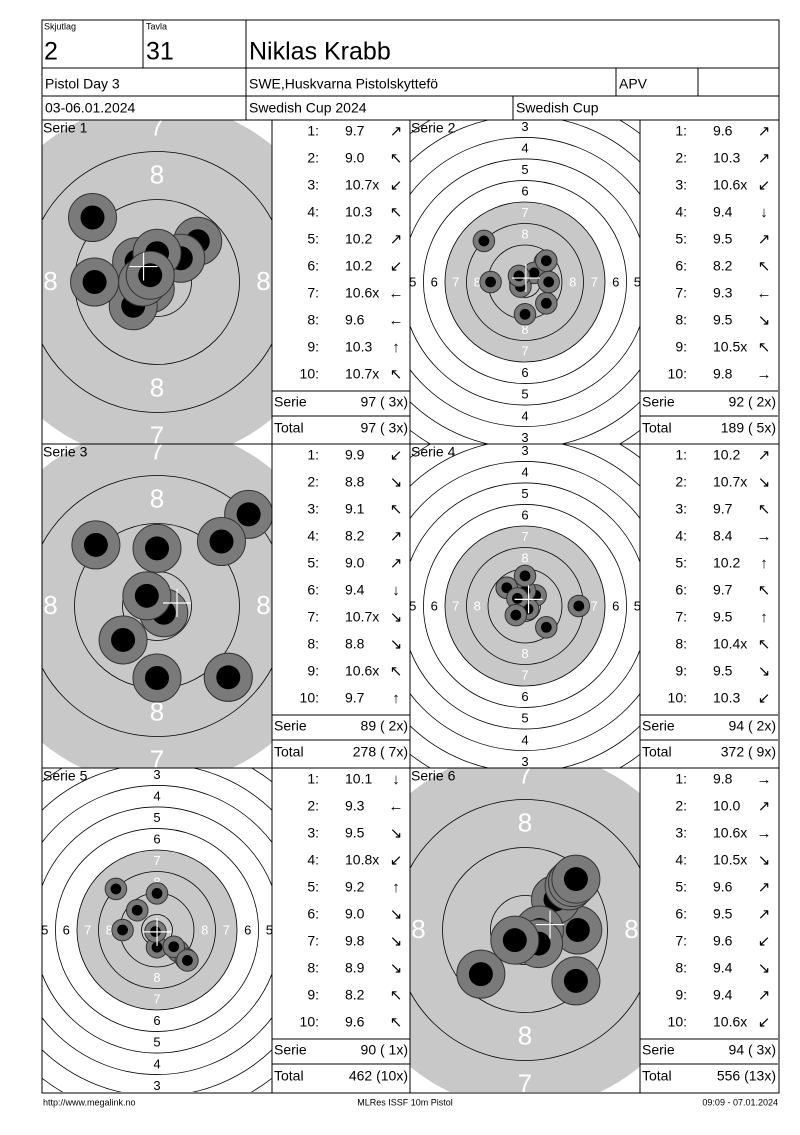 This screenshot has height=1135, width=800. I want to click on shot-score: 9.4, so click(723, 212).